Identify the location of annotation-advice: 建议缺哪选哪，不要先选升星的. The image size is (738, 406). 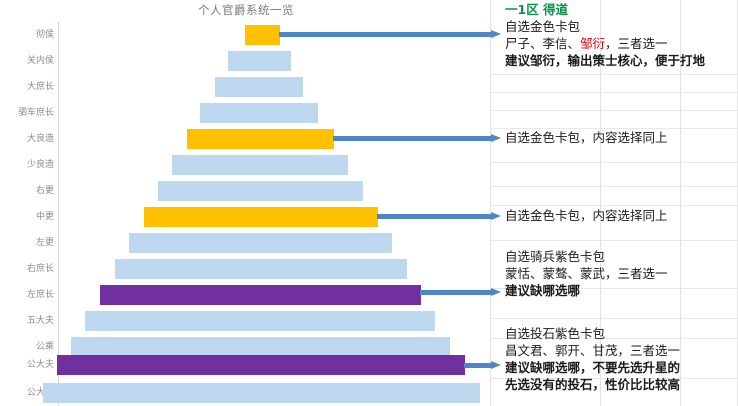
(593, 367).